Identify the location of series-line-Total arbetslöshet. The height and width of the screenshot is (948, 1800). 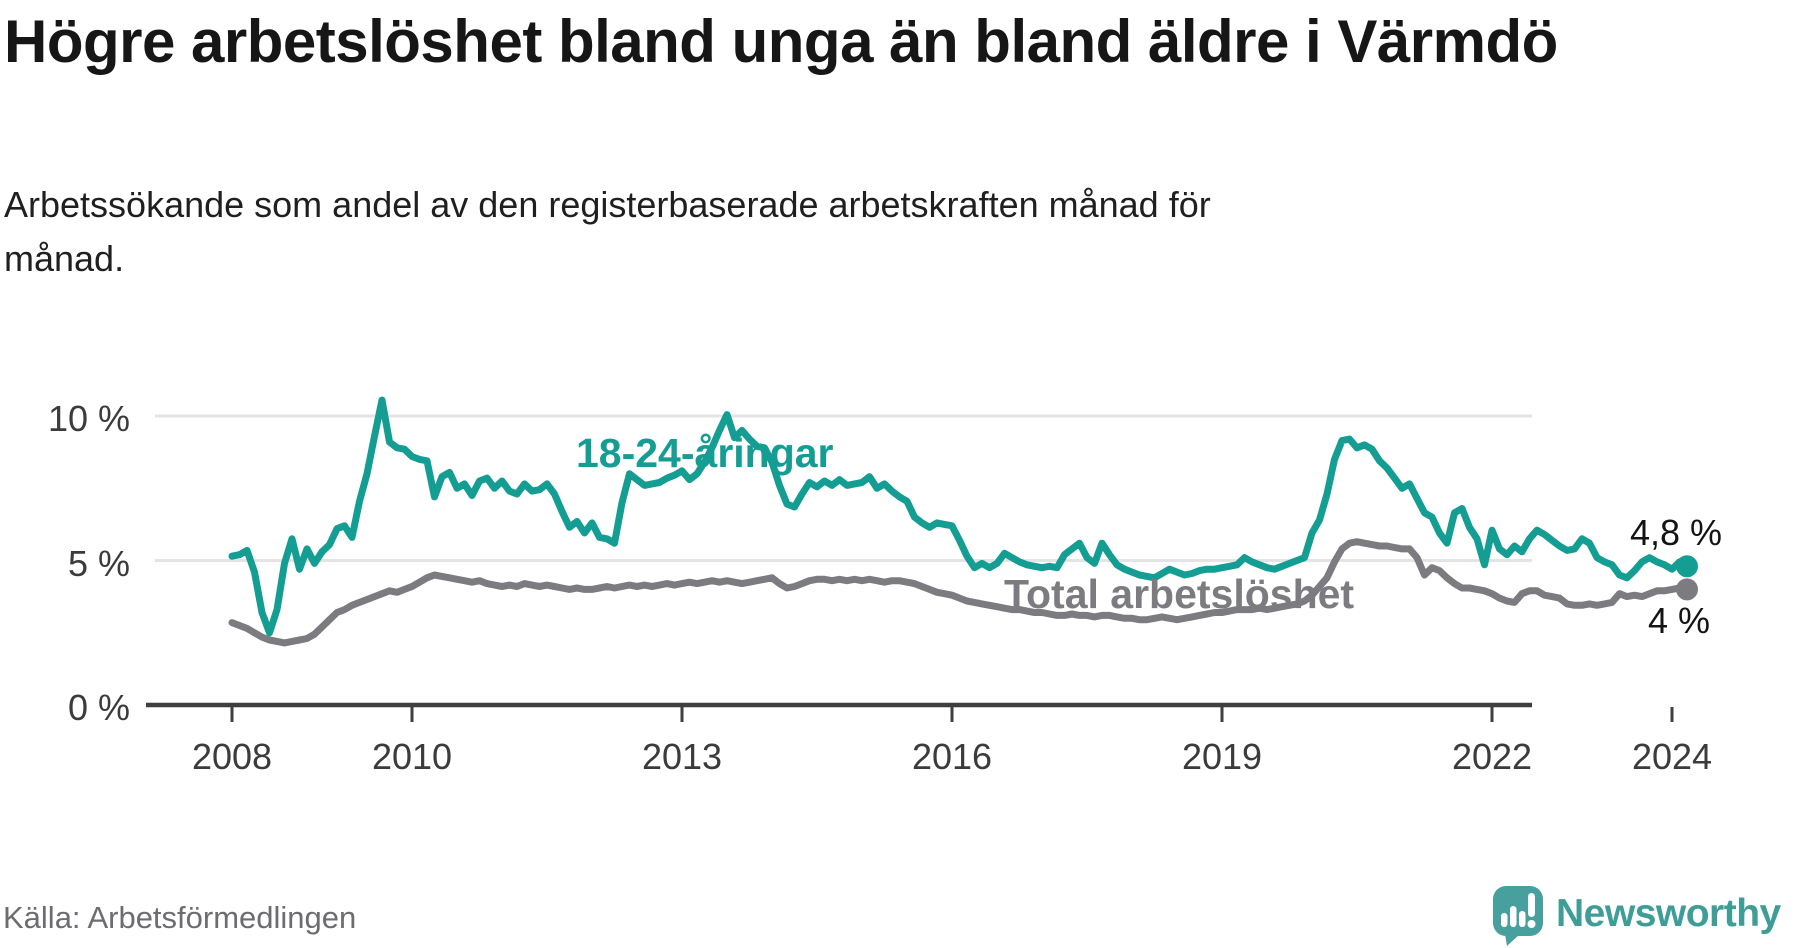
(959, 592).